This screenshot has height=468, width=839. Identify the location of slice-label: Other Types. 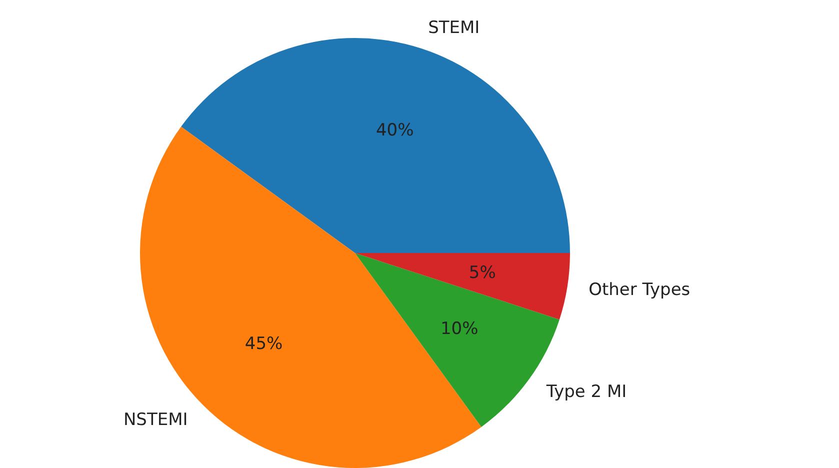
(639, 290).